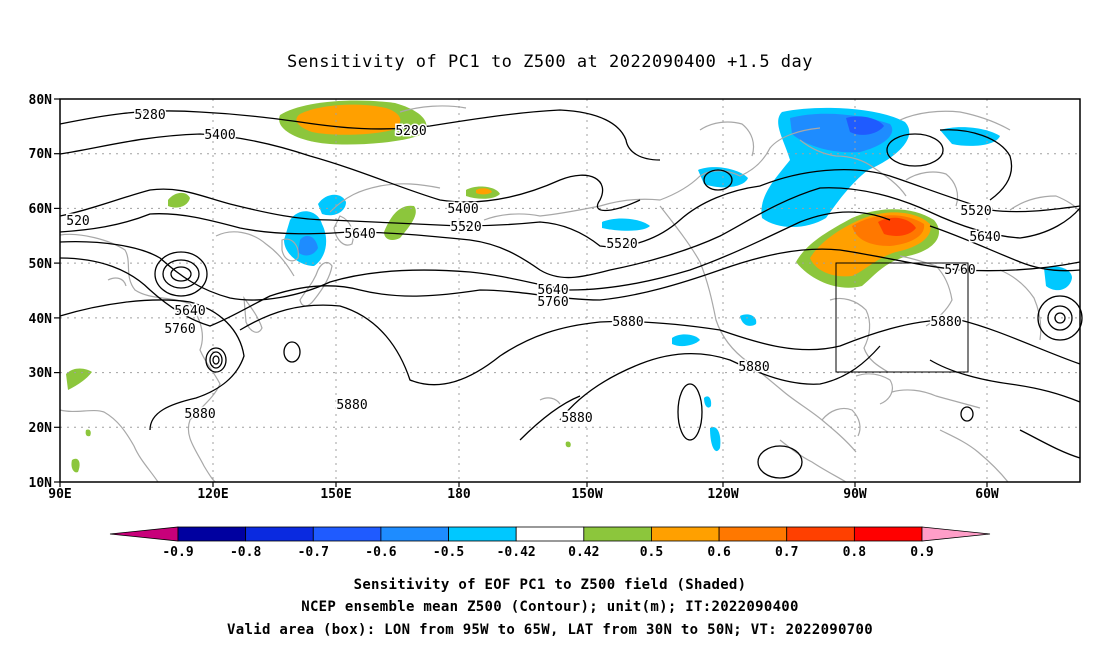 The image size is (1100, 650). What do you see at coordinates (41, 264) in the screenshot?
I see `lat-tick-label: 50N` at bounding box center [41, 264].